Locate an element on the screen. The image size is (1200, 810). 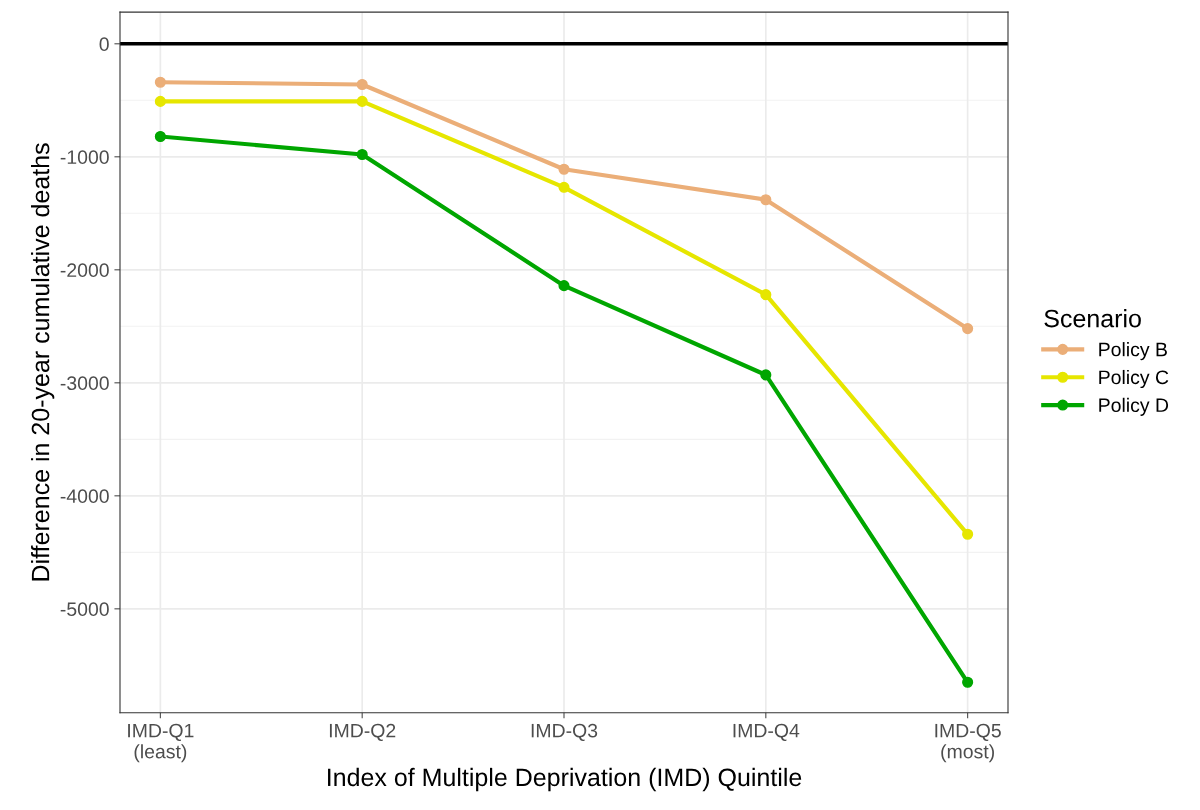
y-tick-label: -5000 is located at coordinates (84, 609).